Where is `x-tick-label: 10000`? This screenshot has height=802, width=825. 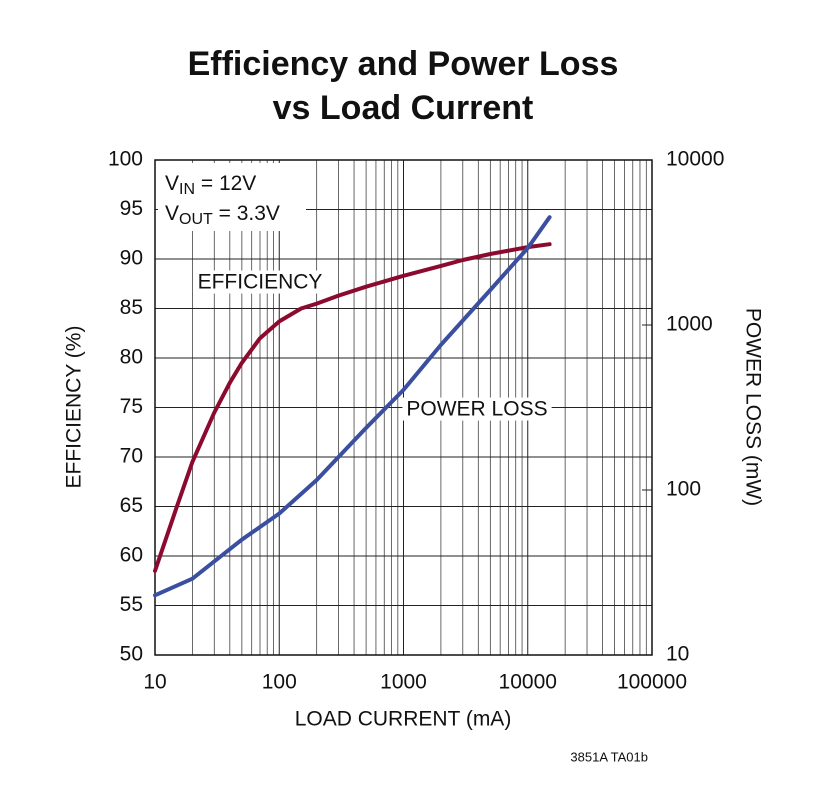 x-tick-label: 10000 is located at coordinates (528, 682).